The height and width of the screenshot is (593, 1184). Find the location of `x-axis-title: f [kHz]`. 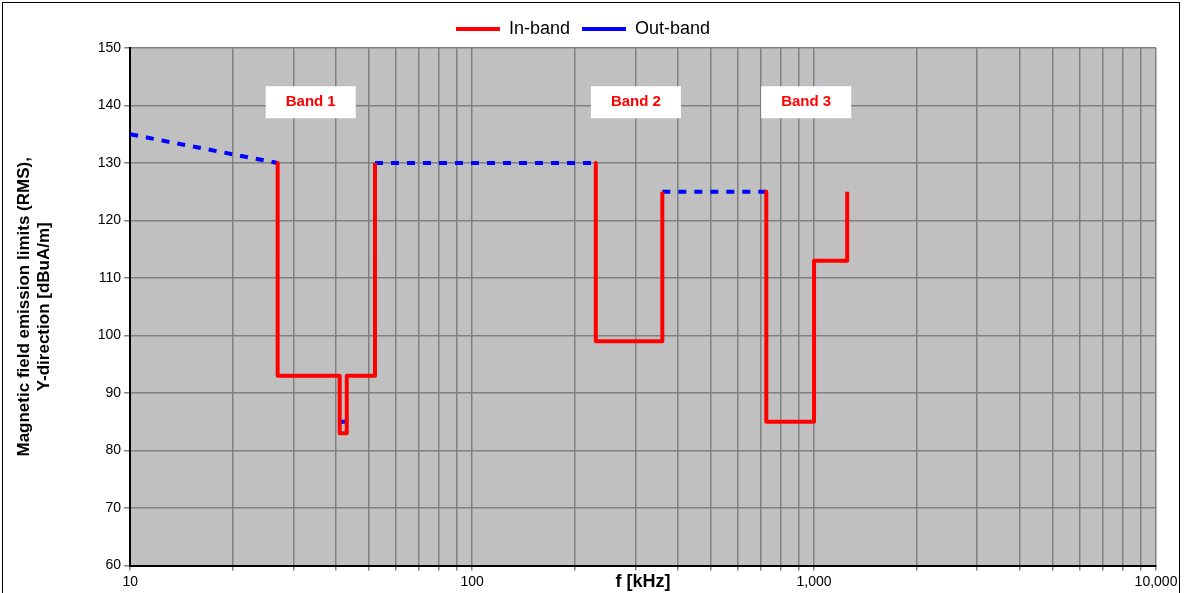

x-axis-title: f [kHz] is located at coordinates (643, 581).